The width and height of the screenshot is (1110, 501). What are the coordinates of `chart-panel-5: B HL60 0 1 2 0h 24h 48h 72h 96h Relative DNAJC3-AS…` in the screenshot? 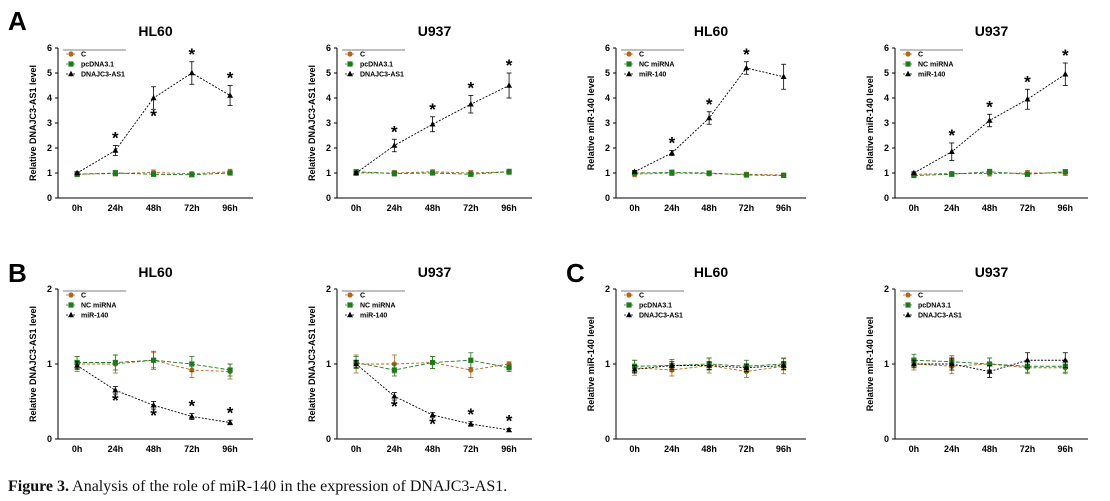 It's located at (130, 356).